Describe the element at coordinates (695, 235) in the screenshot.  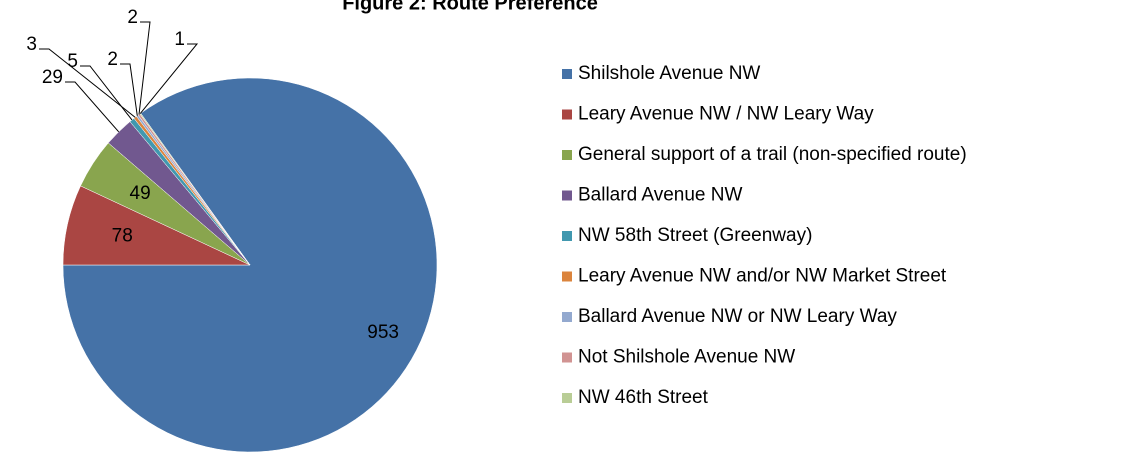
I see `legend-label: NW 58th Street (Greenway)` at that location.